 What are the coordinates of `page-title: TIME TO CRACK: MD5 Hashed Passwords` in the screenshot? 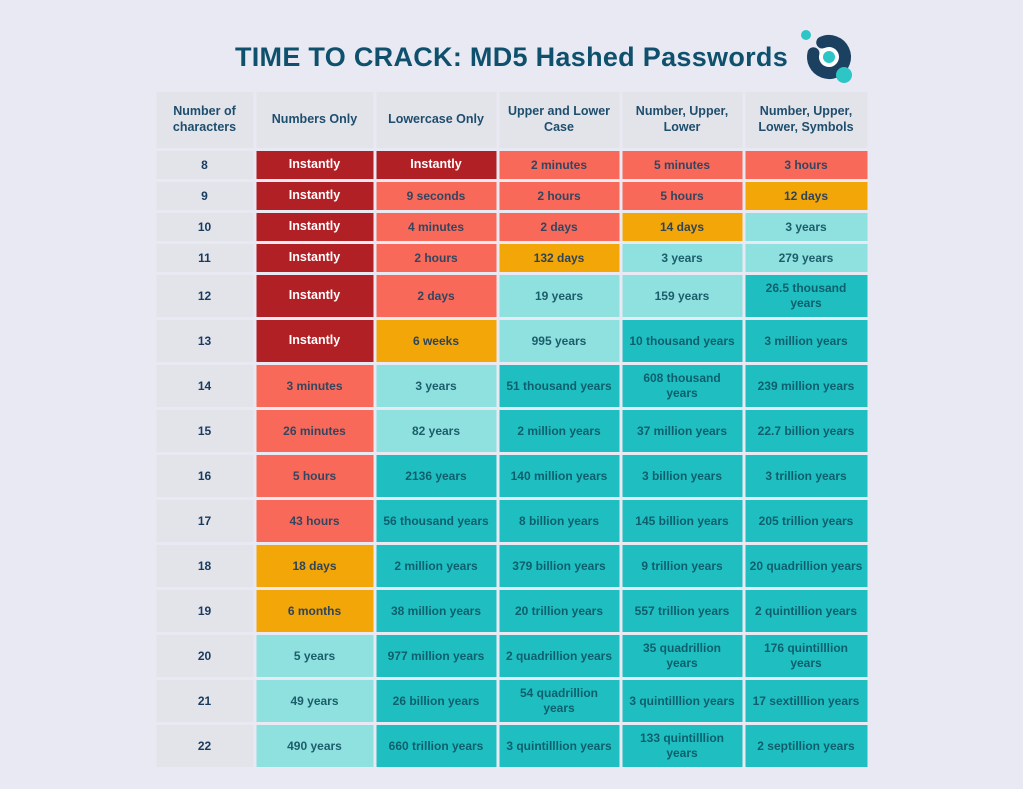 It's located at (511, 57).